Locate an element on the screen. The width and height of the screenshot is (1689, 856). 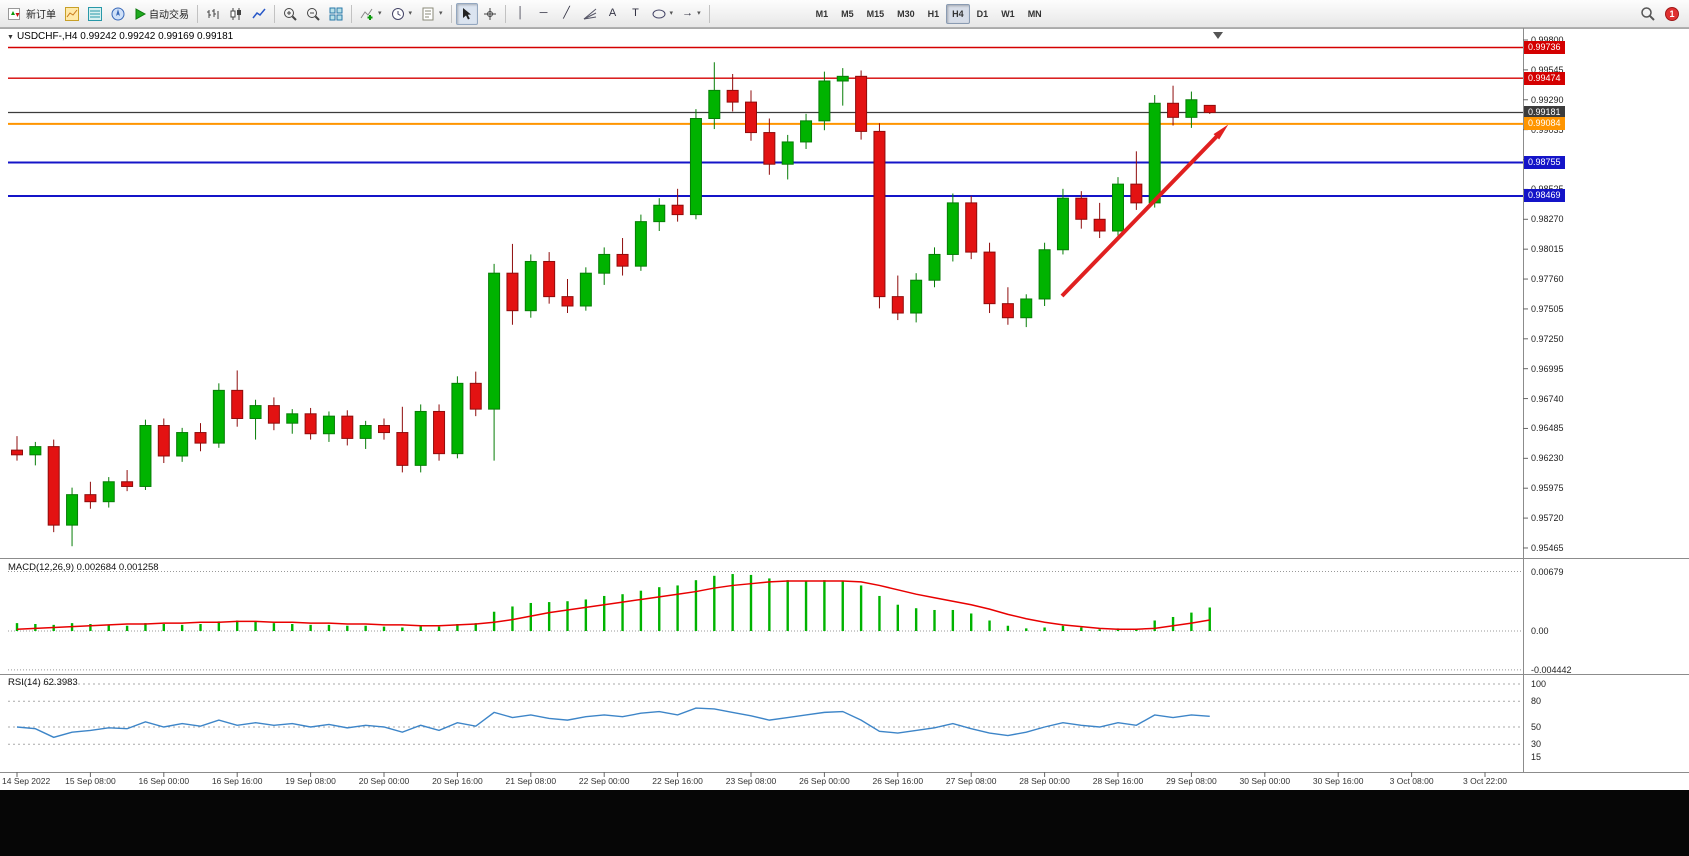
timeframe-button-M1: M1 is located at coordinates (822, 13).